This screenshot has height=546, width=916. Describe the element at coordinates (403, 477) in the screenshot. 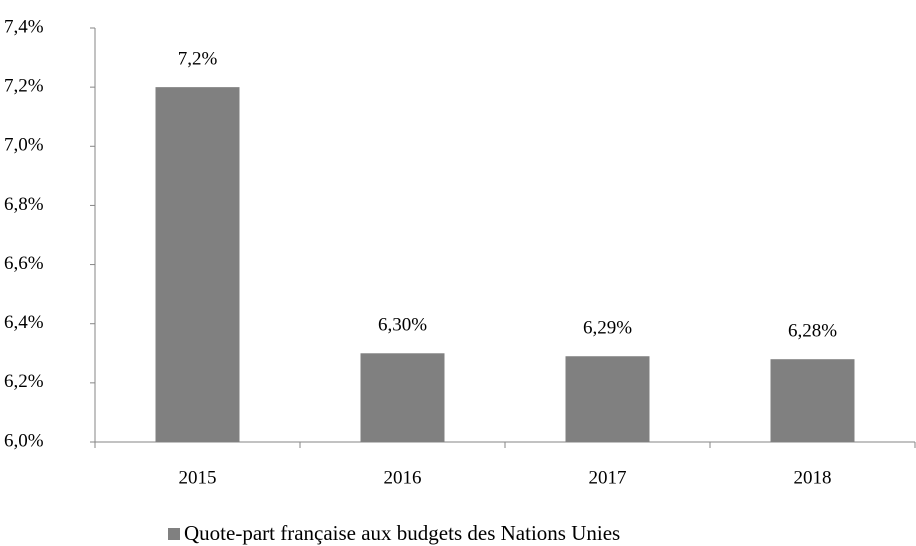

I see `x-tick-label: 2016` at that location.